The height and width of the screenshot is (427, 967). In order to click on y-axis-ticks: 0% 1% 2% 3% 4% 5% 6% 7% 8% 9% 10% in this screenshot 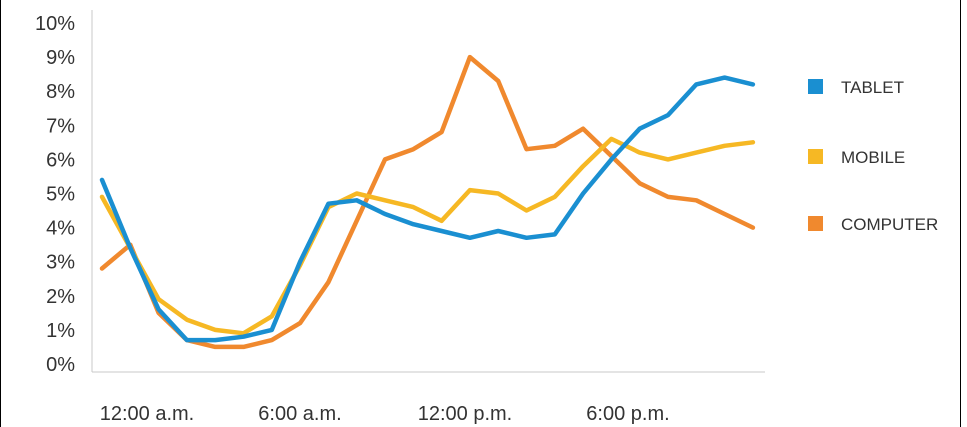, I will do `click(55, 194)`.